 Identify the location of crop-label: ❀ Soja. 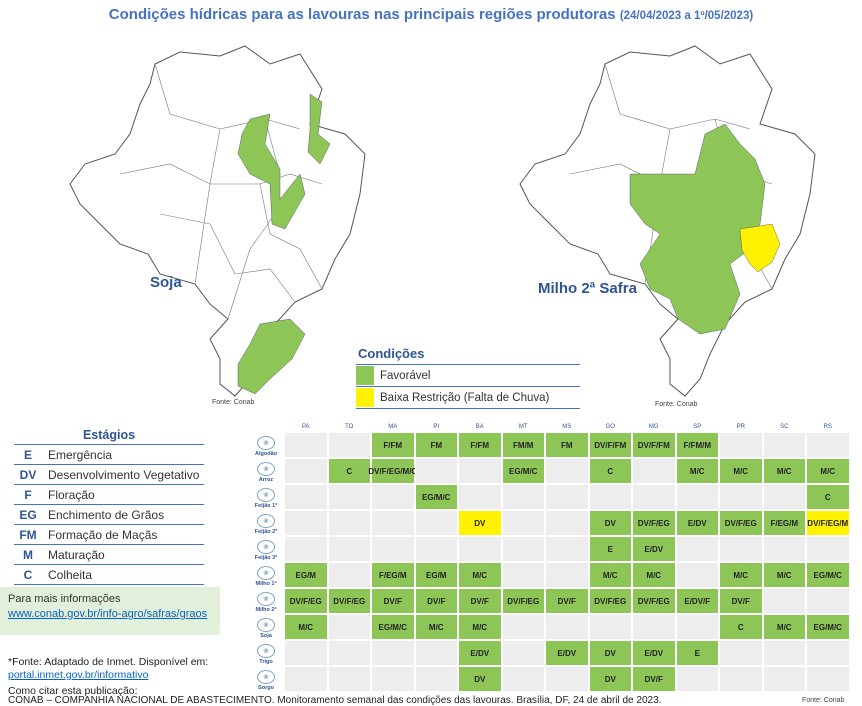
(266, 628).